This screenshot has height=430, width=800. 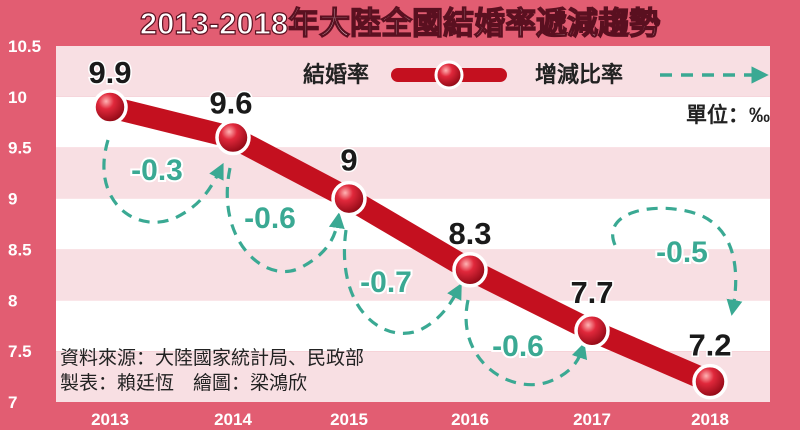 I want to click on y-tick-label: 7.5, so click(x=20, y=351).